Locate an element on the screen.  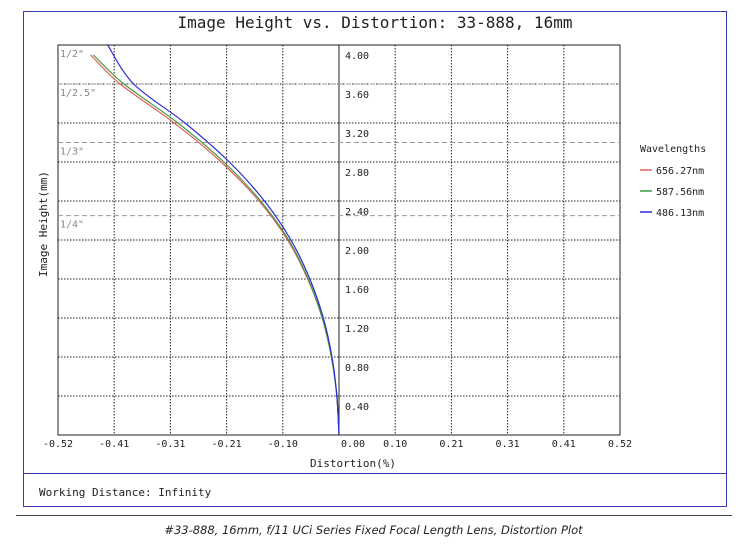
y-tick-label: 2.40 is located at coordinates (357, 212).